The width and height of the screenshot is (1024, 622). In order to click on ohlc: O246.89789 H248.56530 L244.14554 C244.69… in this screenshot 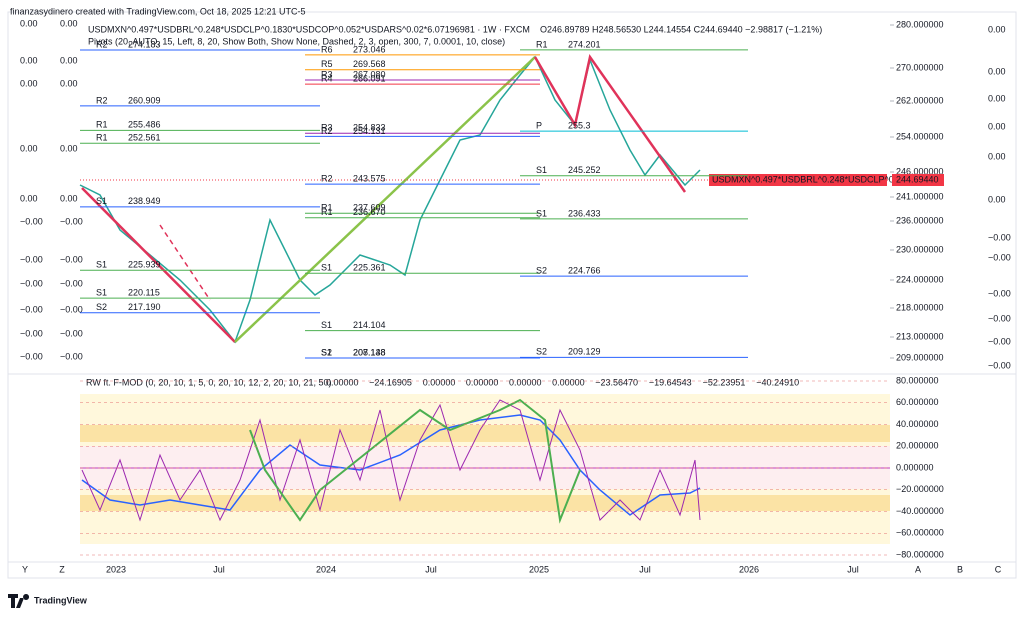, I will do `click(681, 29)`.